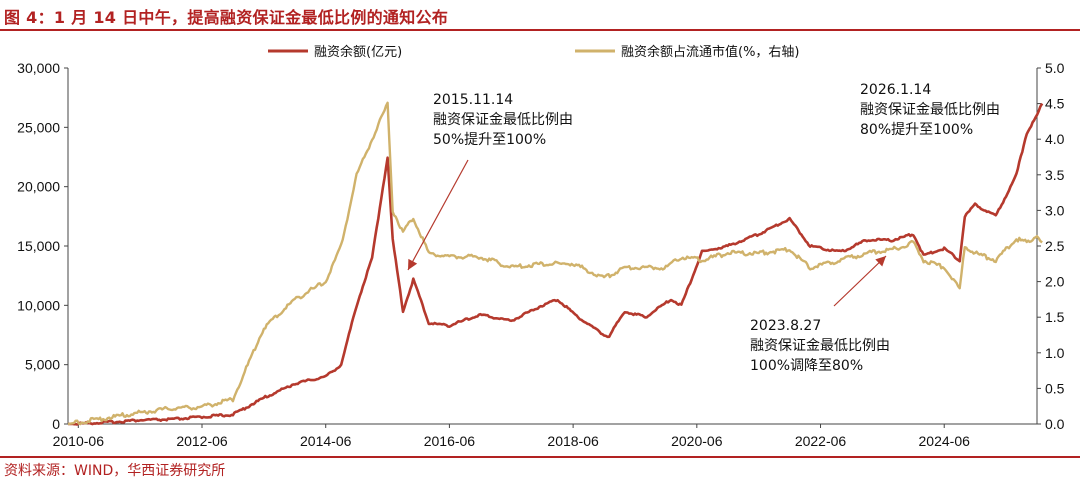  What do you see at coordinates (503, 120) in the screenshot?
I see `annotation-1-line-2: 融资保证金最低比例由` at bounding box center [503, 120].